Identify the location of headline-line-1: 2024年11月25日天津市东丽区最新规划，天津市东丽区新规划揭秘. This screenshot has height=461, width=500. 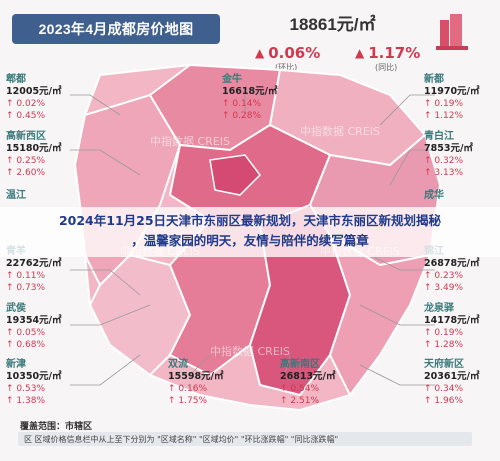
(250, 220).